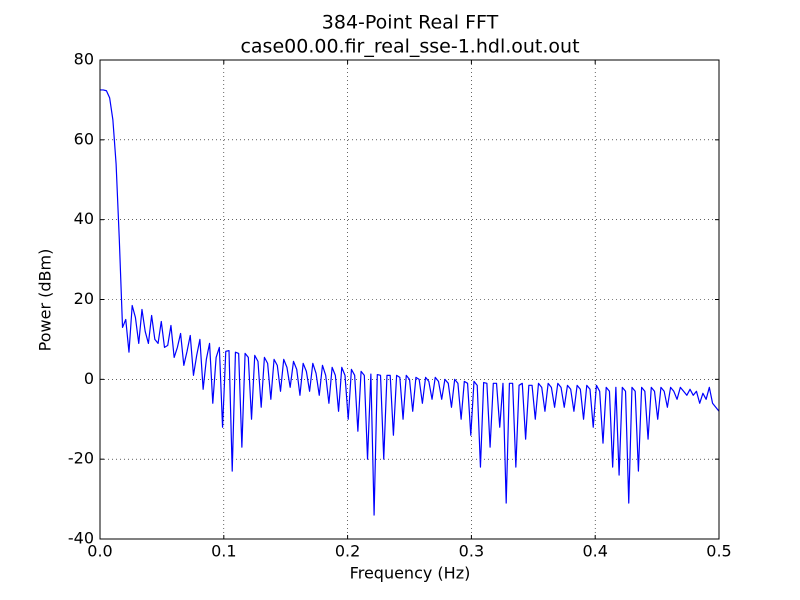 Image resolution: width=800 pixels, height=600 pixels. Describe the element at coordinates (84, 59) in the screenshot. I see `y-tick-label: 80` at that location.